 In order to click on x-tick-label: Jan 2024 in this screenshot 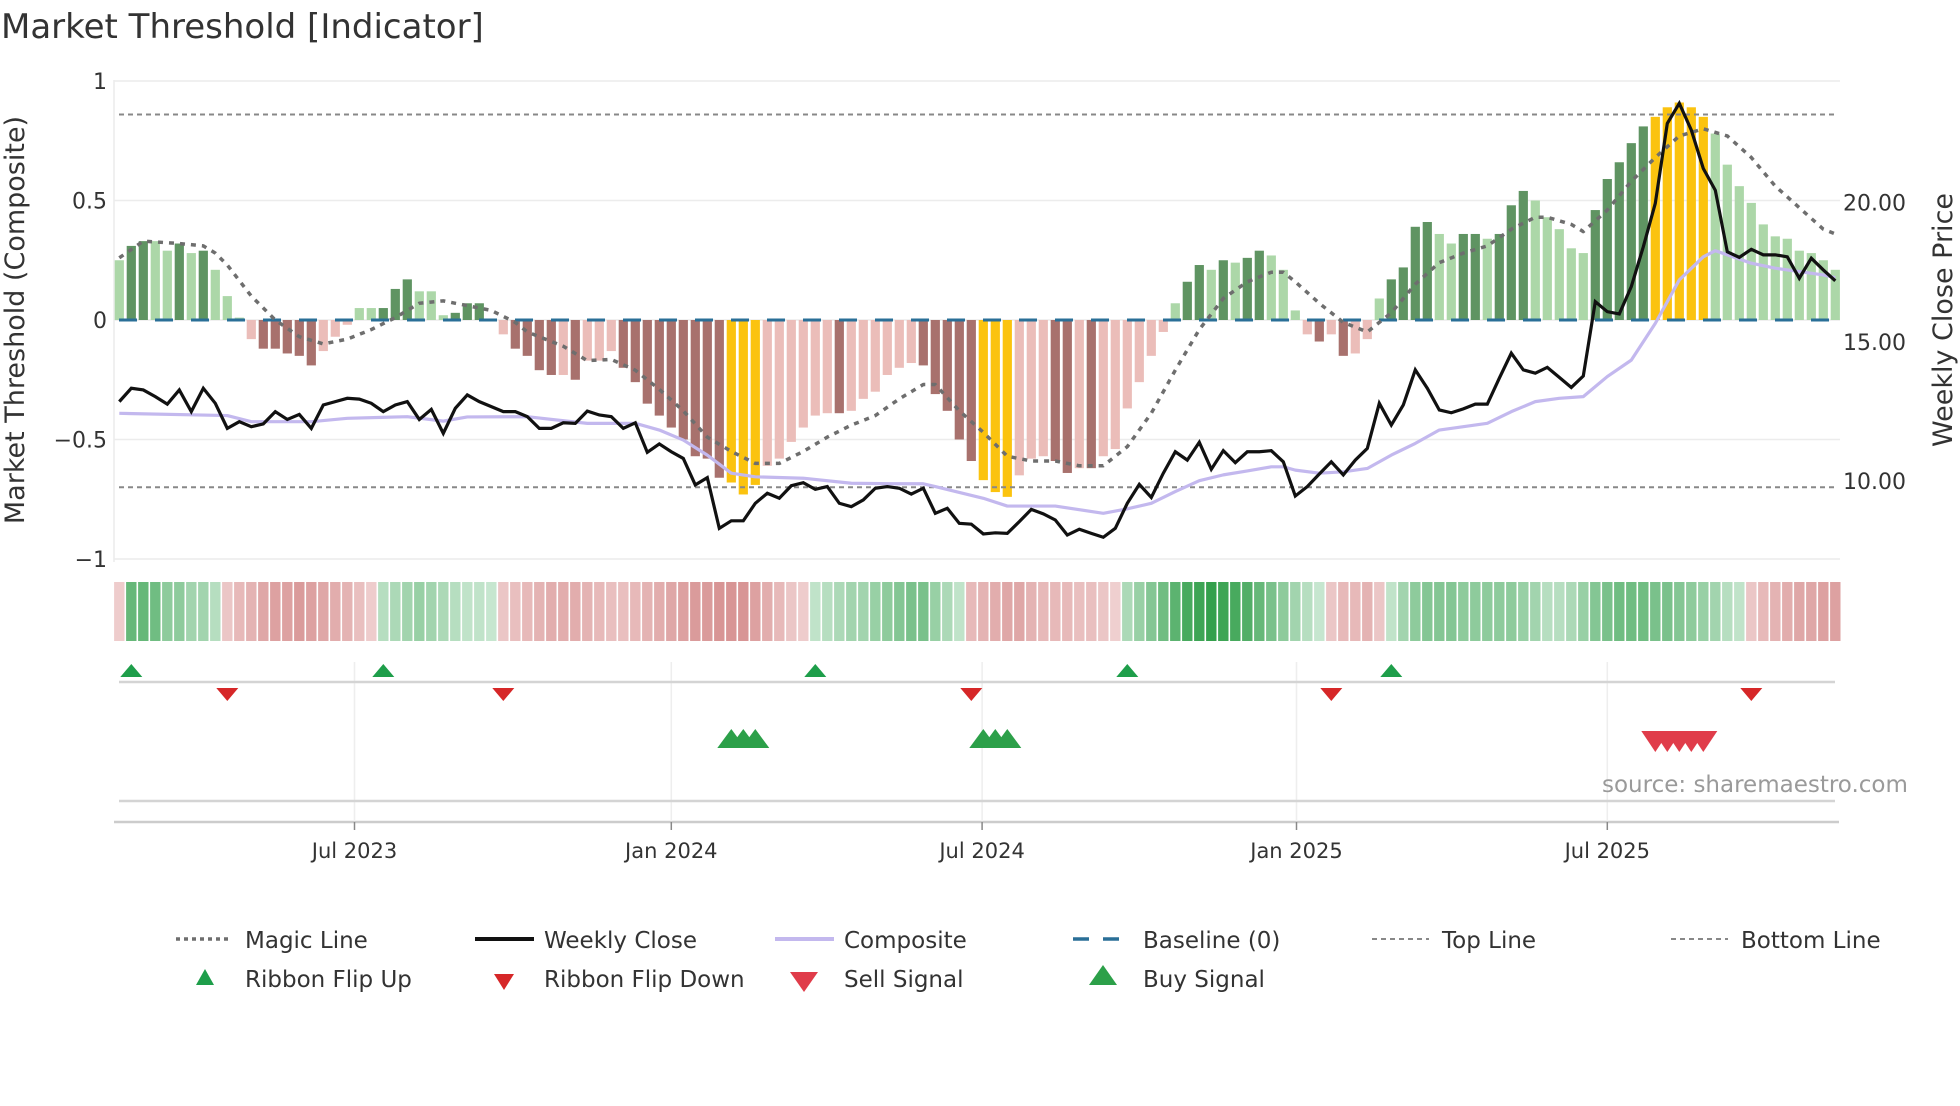, I will do `click(670, 851)`.